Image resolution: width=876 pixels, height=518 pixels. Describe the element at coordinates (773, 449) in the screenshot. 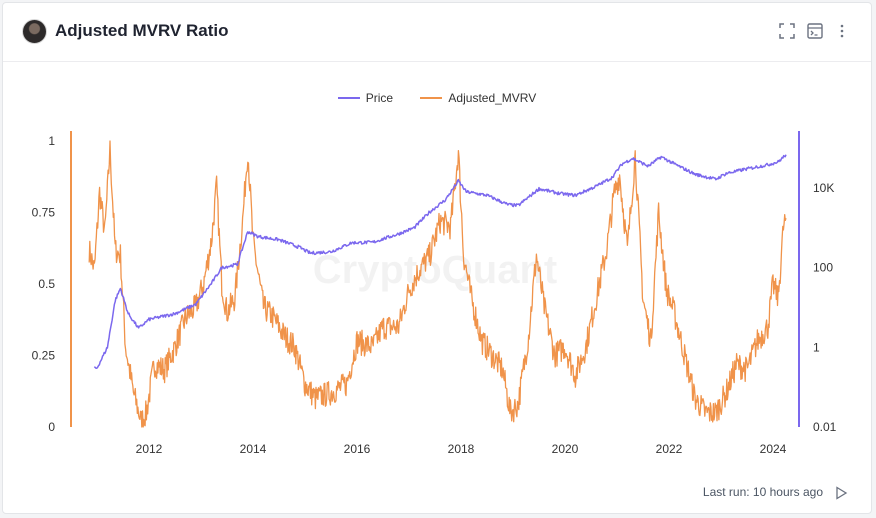

I see `x-tick-label: 2024` at that location.